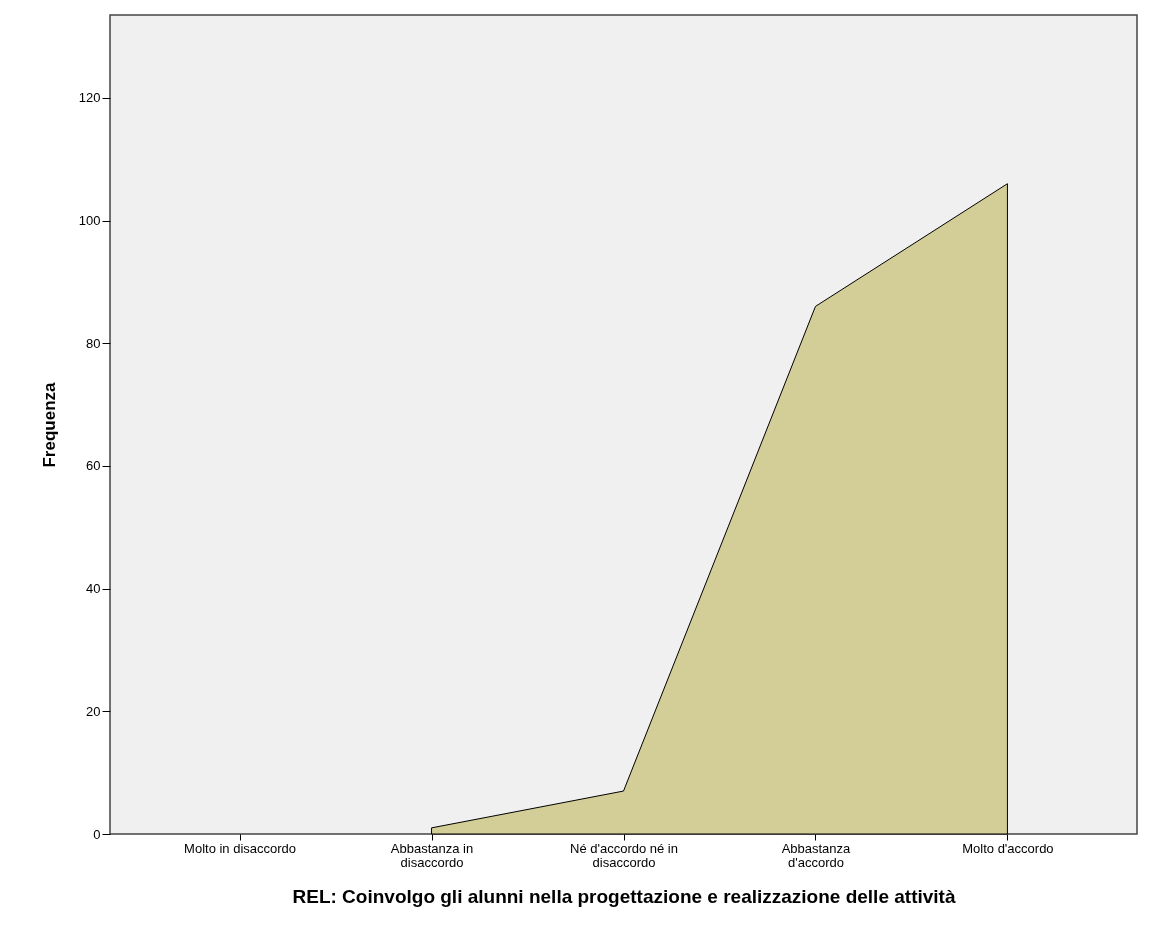 The width and height of the screenshot is (1162, 942). Describe the element at coordinates (1008, 848) in the screenshot. I see `x-tick-label: Molto d'accordo` at that location.